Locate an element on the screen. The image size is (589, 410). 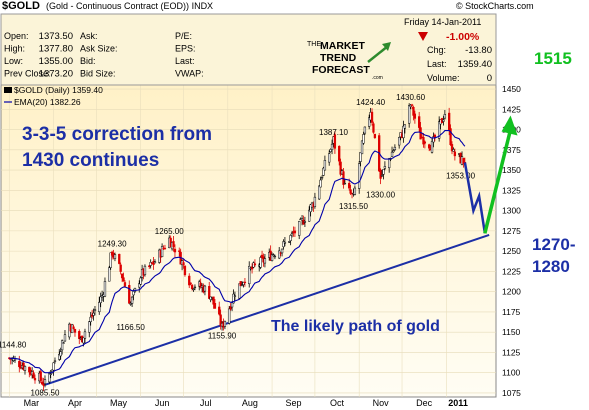
x-tick-label: Jun is located at coordinates (162, 403).